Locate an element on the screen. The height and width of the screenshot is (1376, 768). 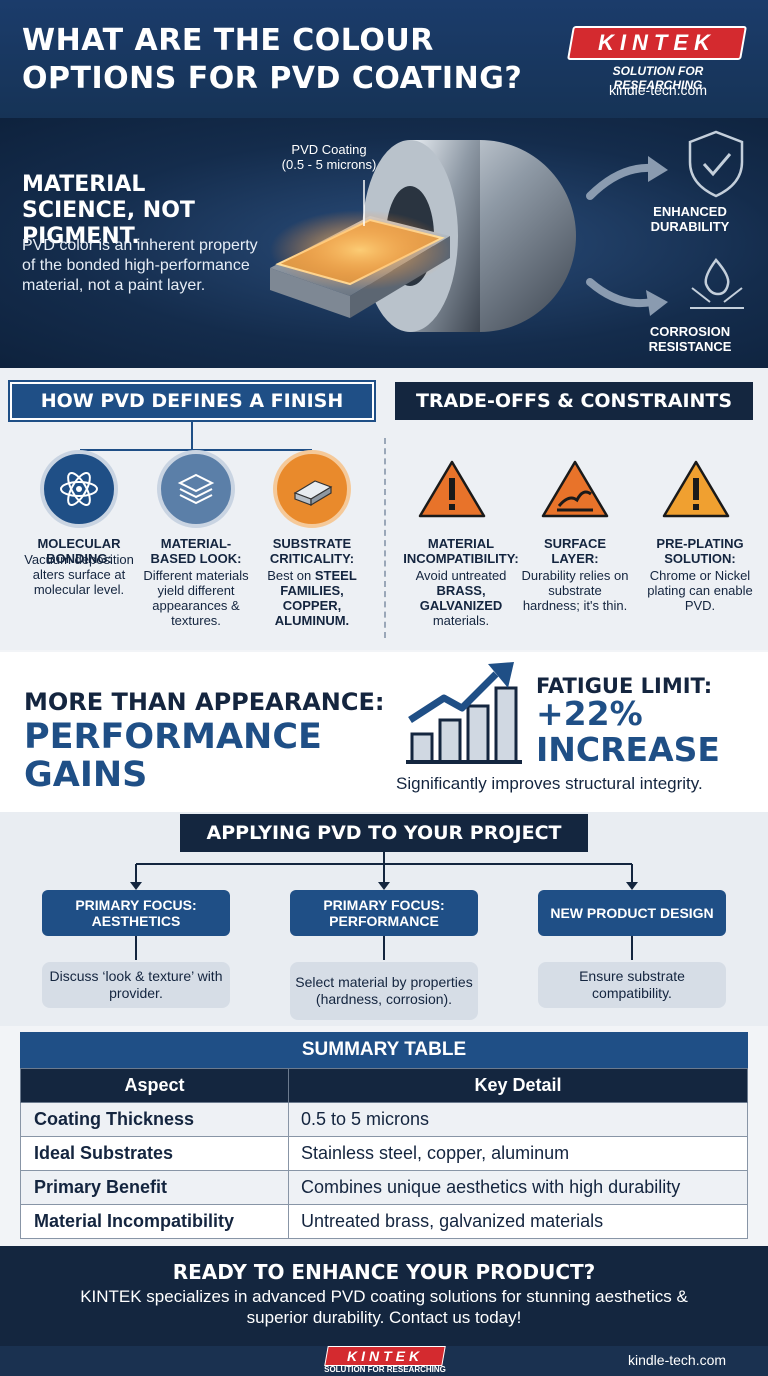
tradeoff-item-2-title: SURFACE LAYER: is located at coordinates (575, 551).